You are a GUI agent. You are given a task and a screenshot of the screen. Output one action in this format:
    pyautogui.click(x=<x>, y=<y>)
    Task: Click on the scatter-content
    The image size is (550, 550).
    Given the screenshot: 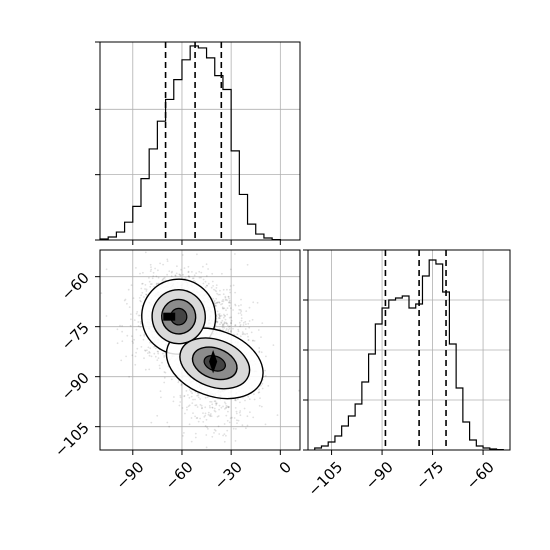 What is the action you would take?
    pyautogui.click(x=200, y=358)
    